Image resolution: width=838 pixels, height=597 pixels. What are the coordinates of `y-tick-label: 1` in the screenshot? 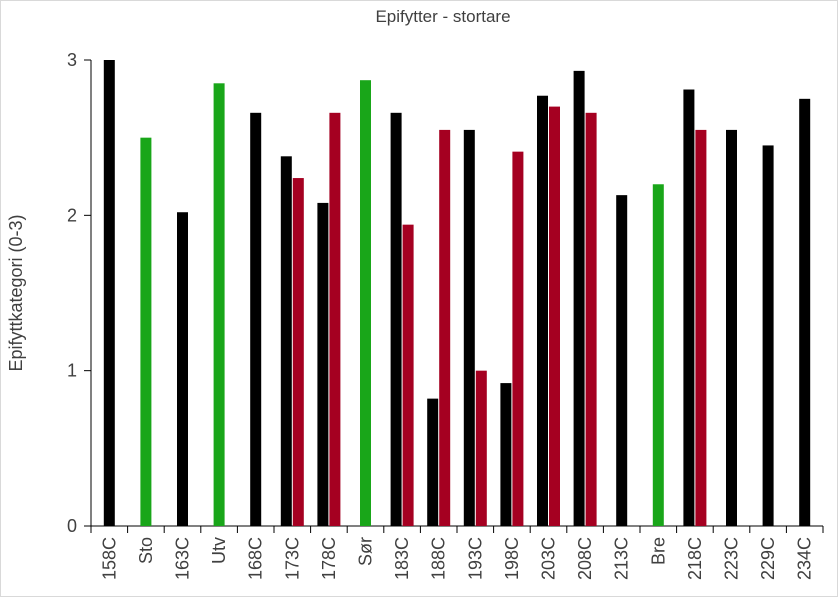 It's located at (72, 371).